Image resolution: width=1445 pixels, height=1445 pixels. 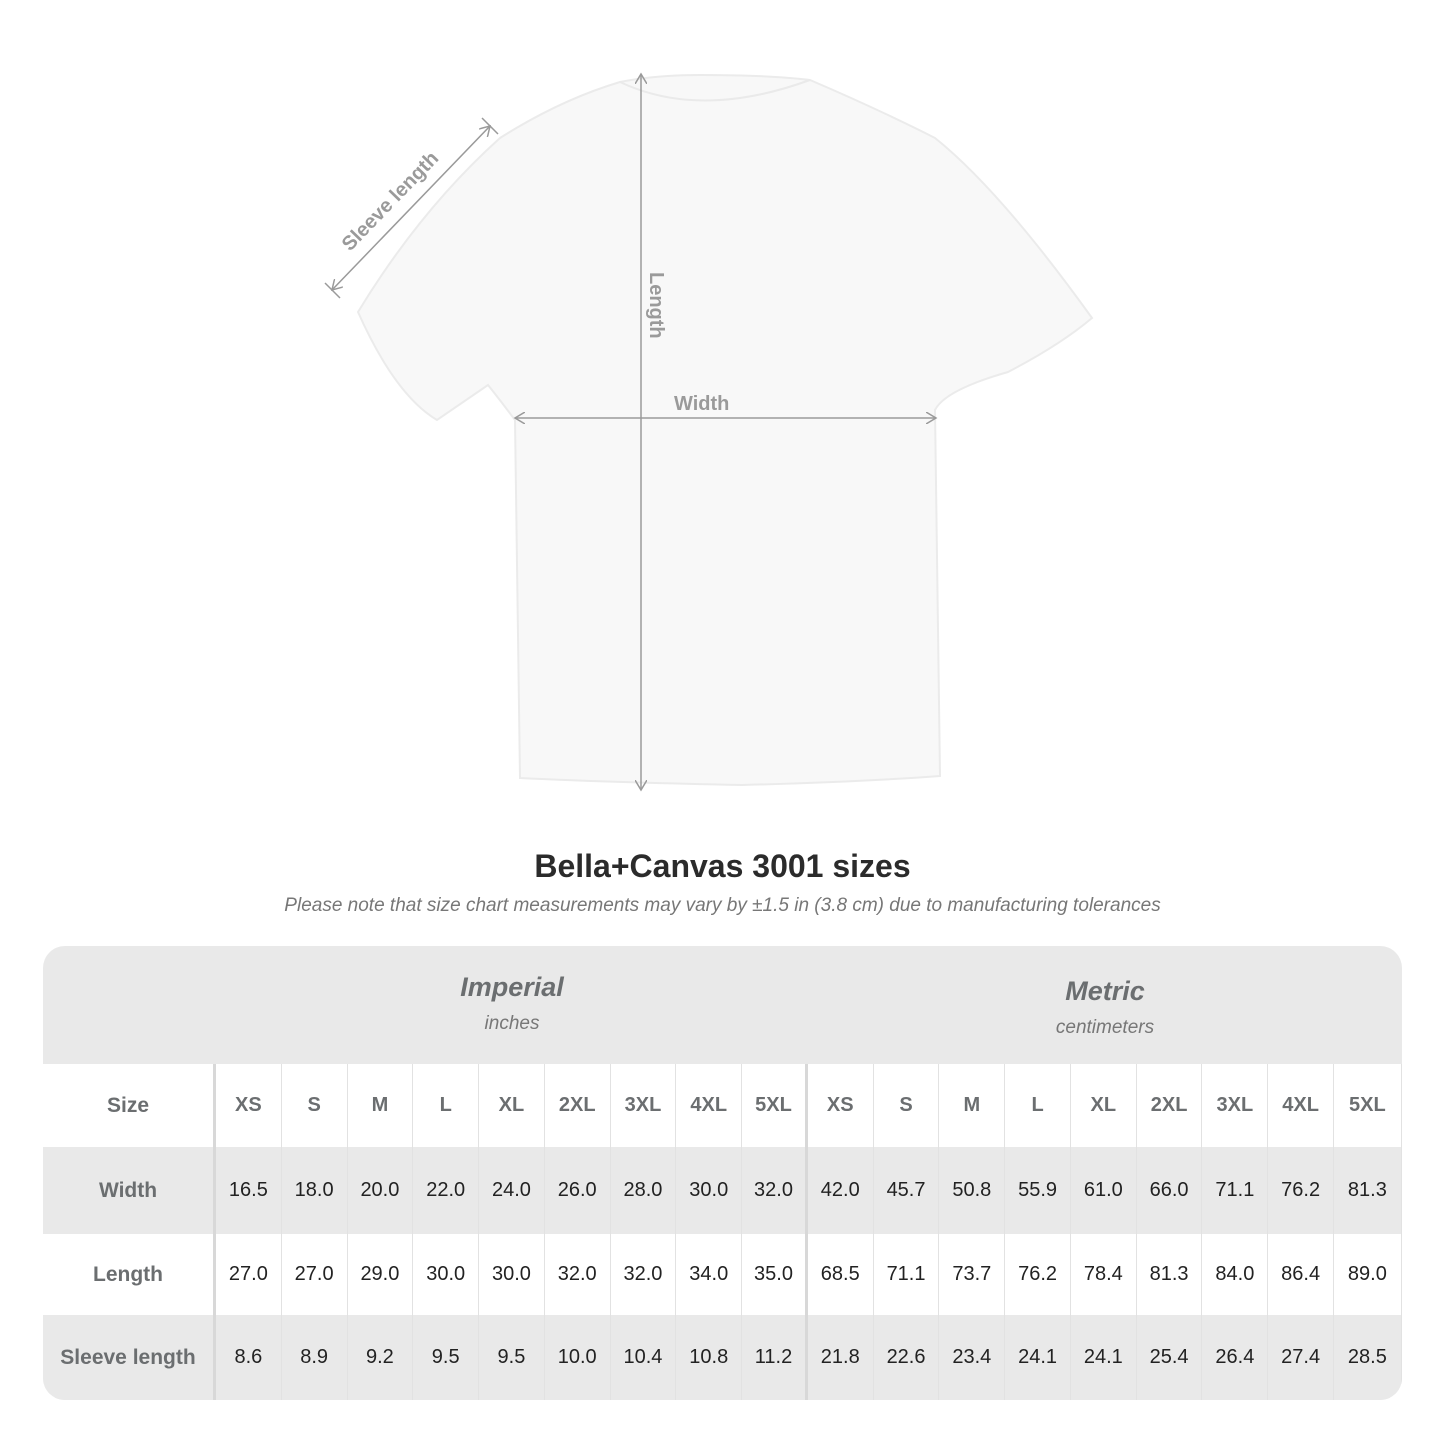 What do you see at coordinates (129, 1105) in the screenshot?
I see `row-label: Size` at bounding box center [129, 1105].